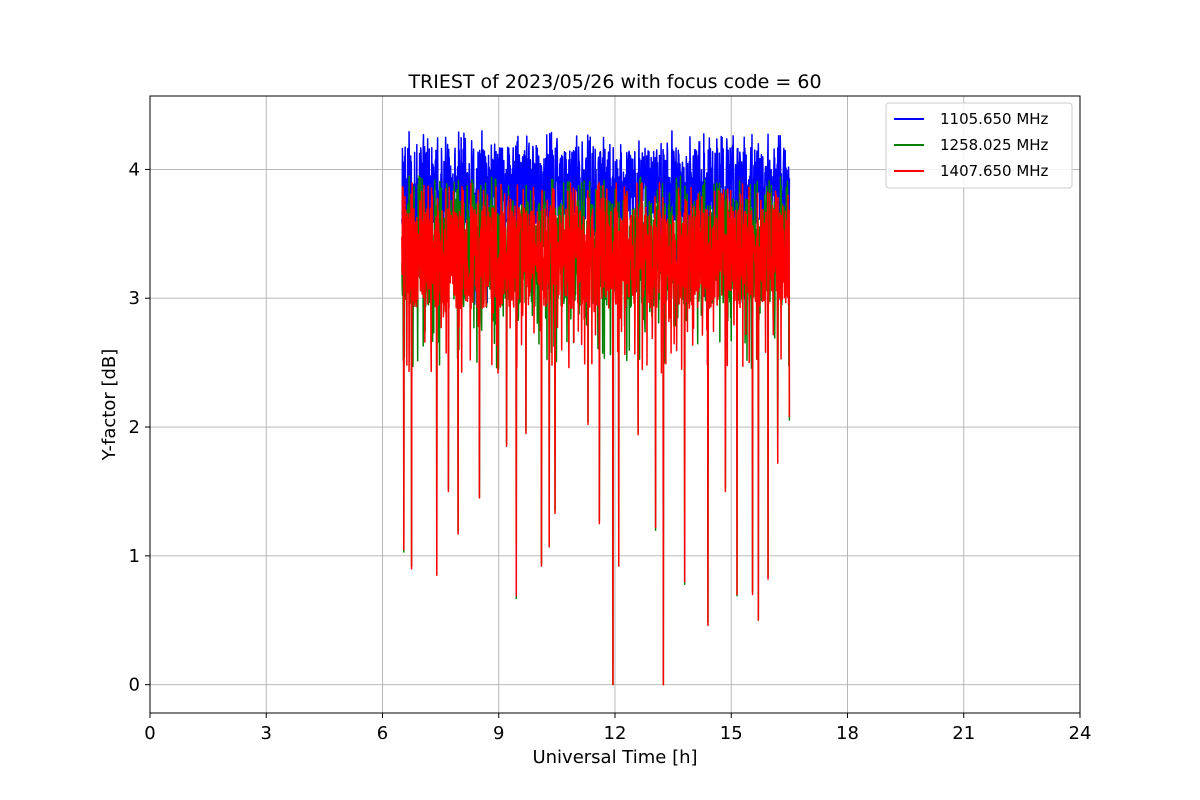 The height and width of the screenshot is (800, 1200). What do you see at coordinates (134, 169) in the screenshot?
I see `y-tick-label: 4` at bounding box center [134, 169].